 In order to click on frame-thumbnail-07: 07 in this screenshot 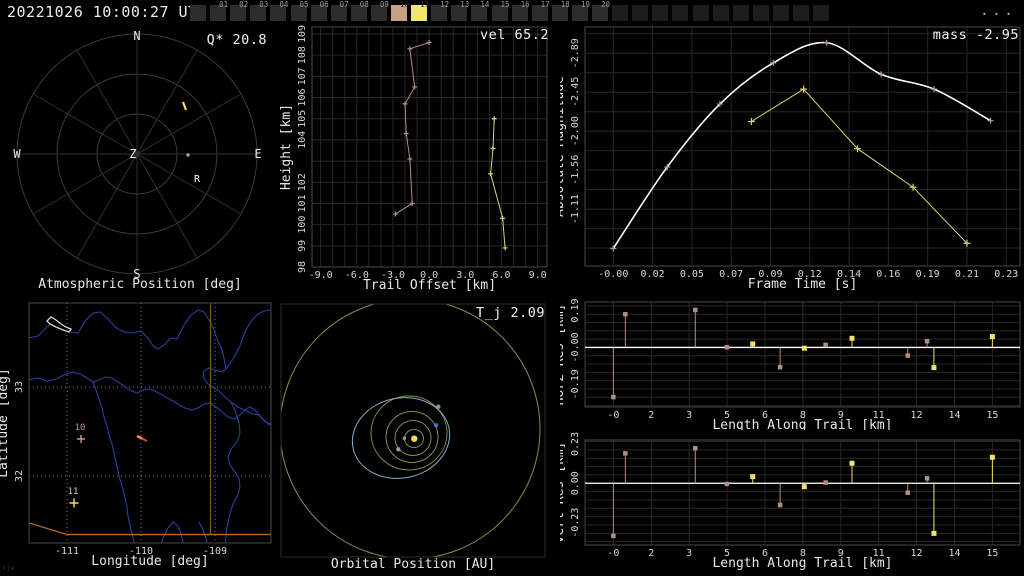, I will do `click(339, 11)`.